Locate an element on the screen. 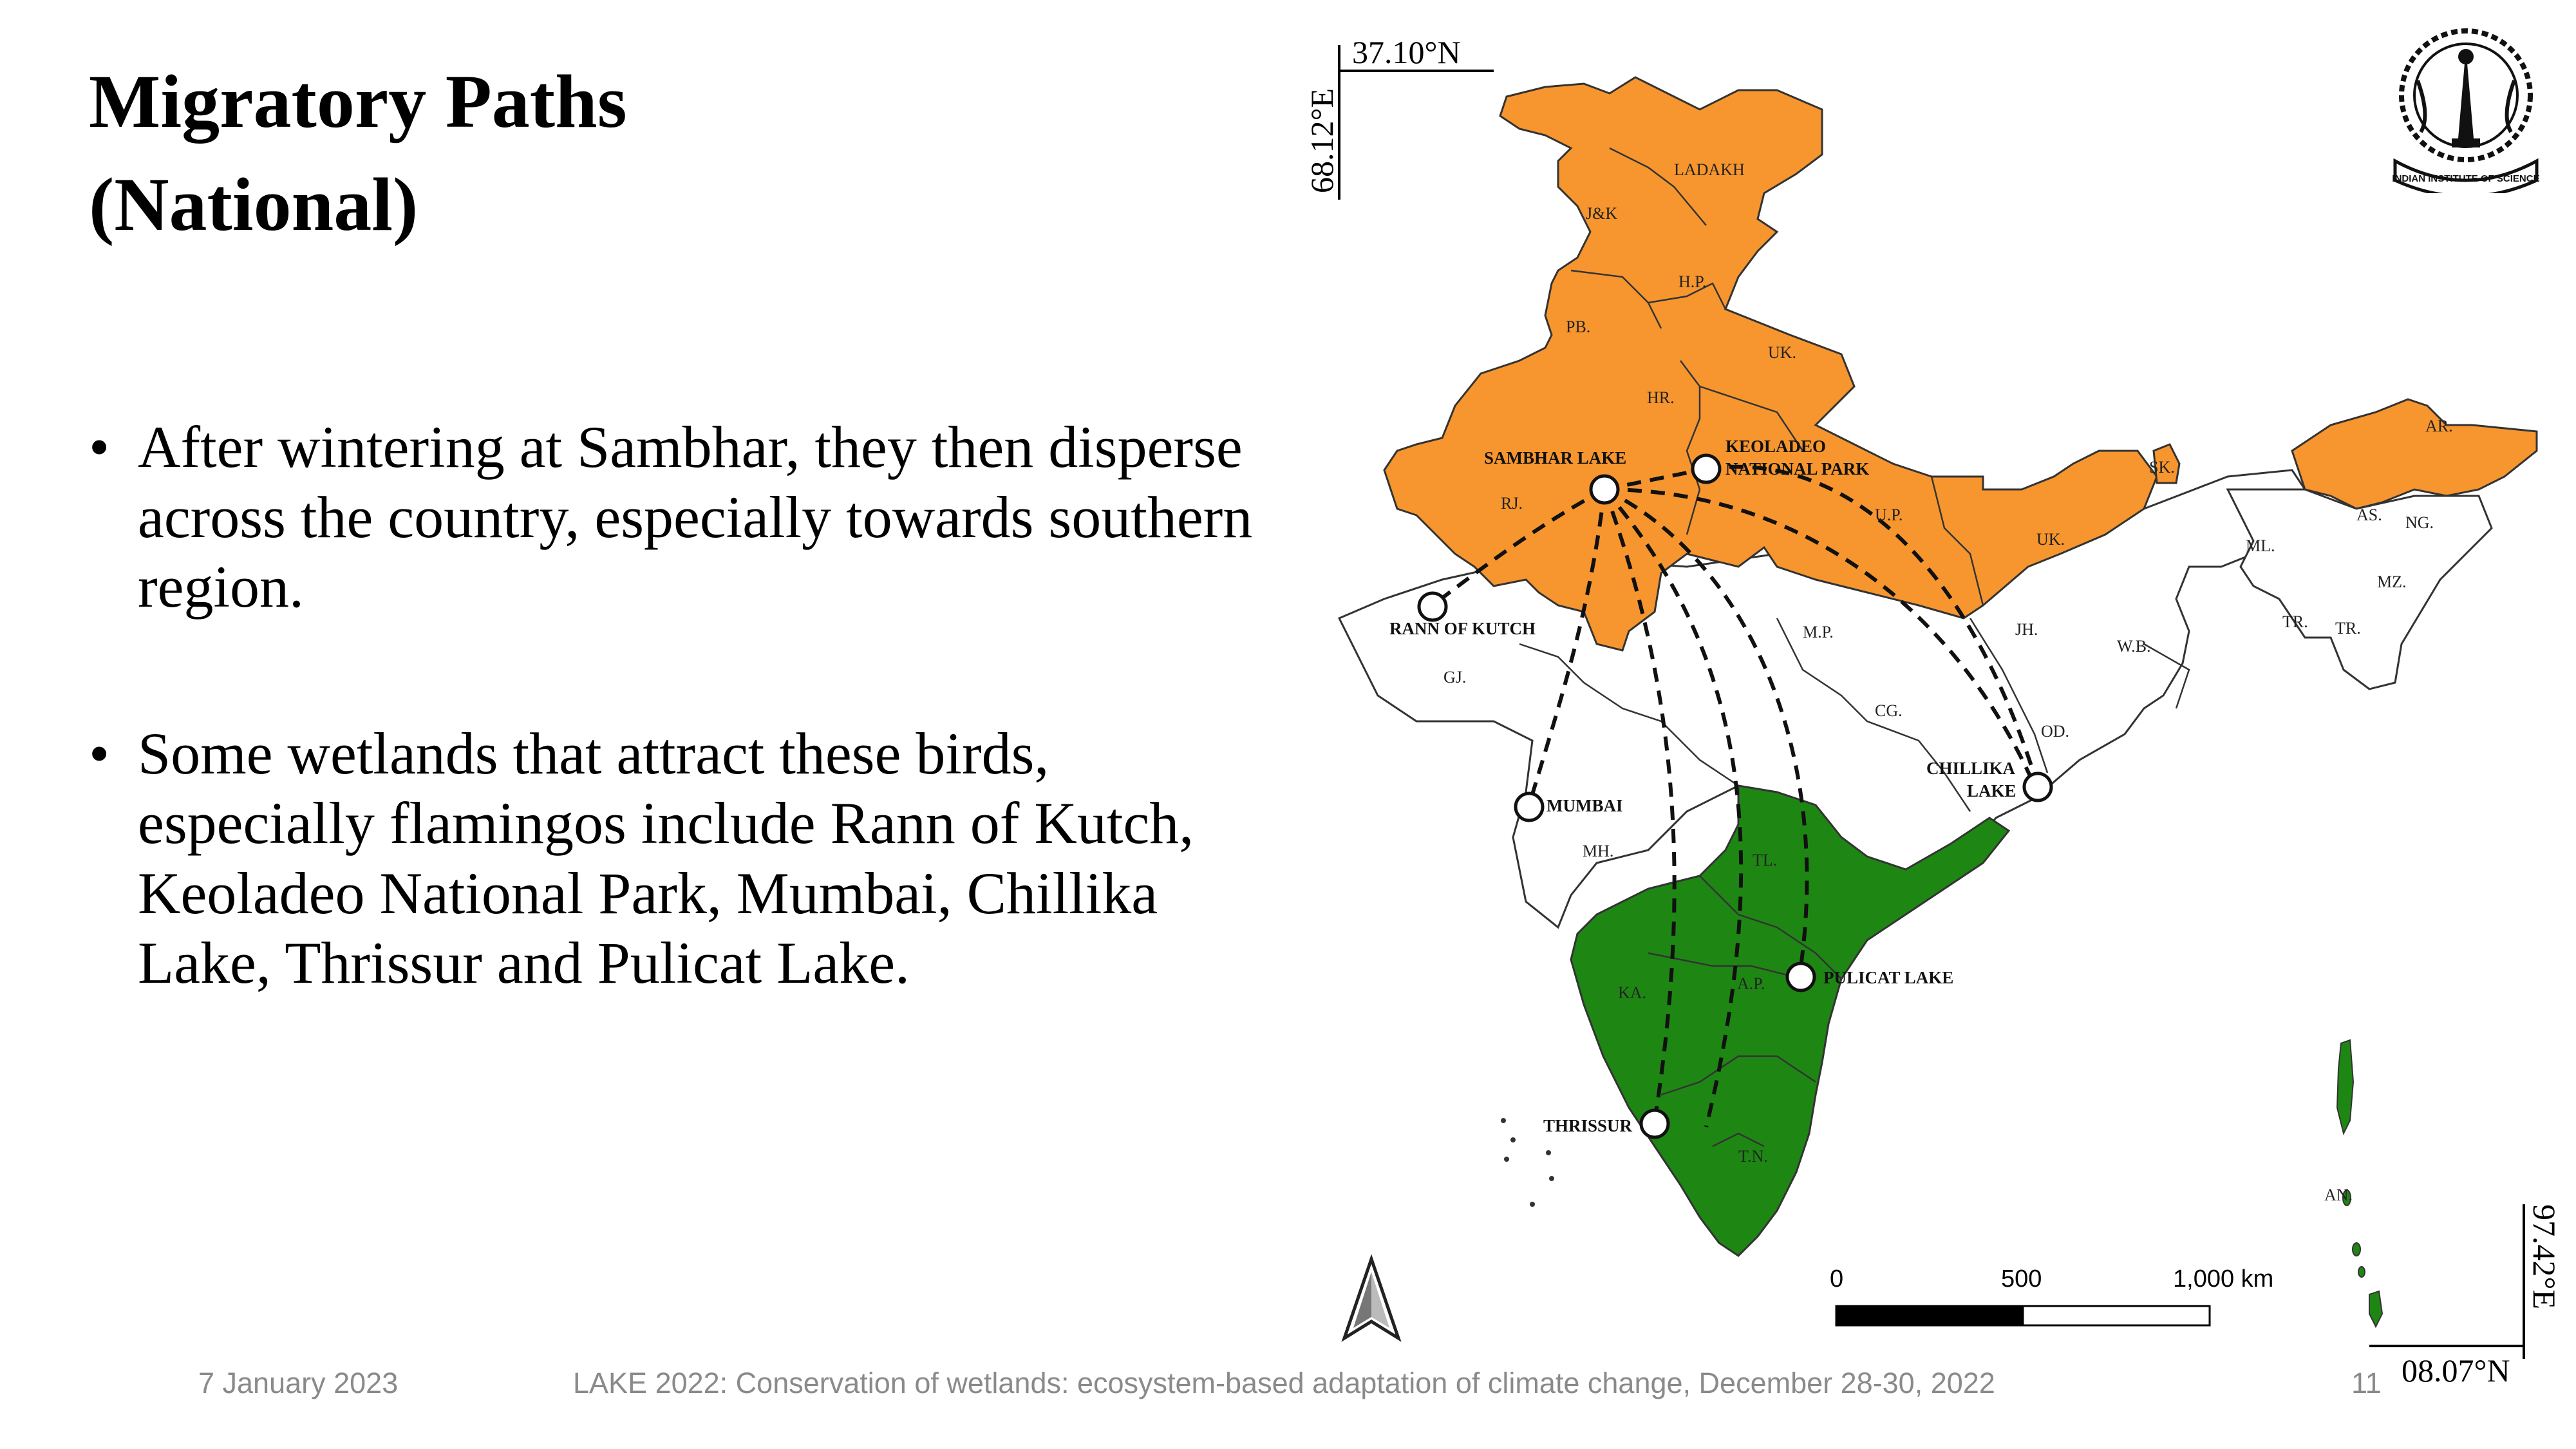 This screenshot has width=2576, height=1449. site-label-chillika-2: LAKE is located at coordinates (1992, 790).